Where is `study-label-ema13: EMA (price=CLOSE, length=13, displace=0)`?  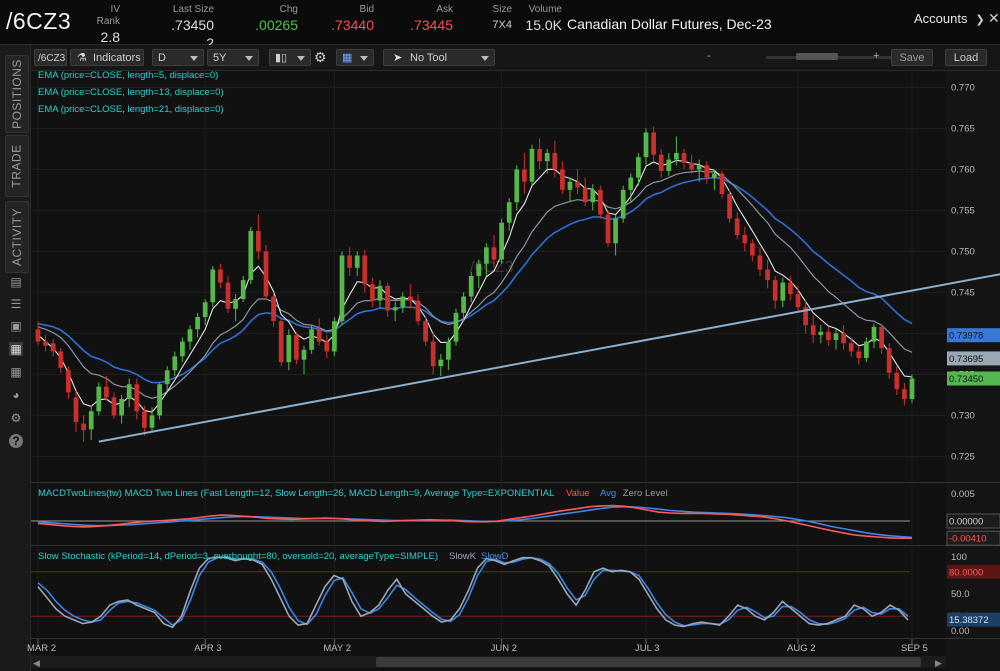
study-label-ema13: EMA (price=CLOSE, length=13, displace=0) is located at coordinates (131, 92).